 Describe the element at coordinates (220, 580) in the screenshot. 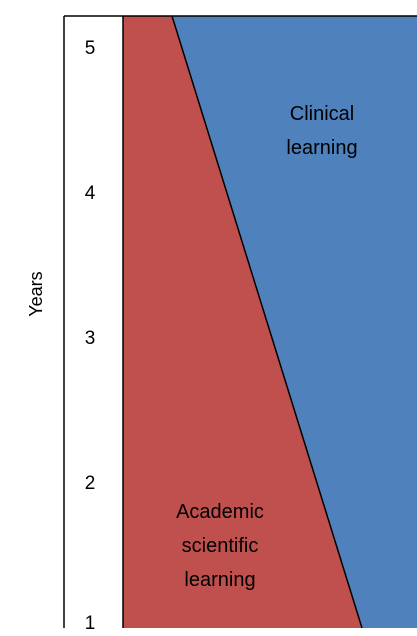

I see `academic-label-line3: learning` at that location.